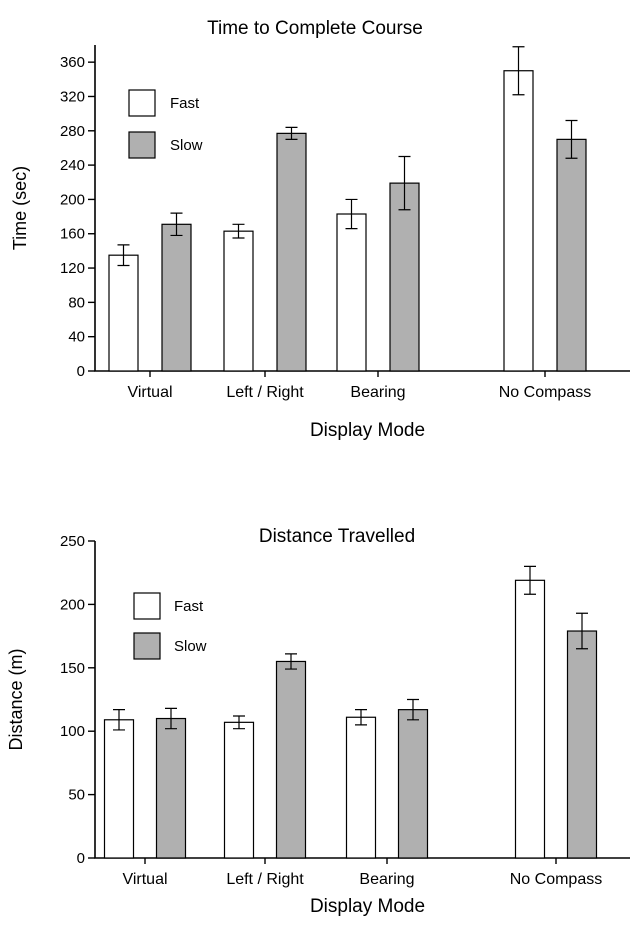 This screenshot has height=928, width=639. Describe the element at coordinates (72, 131) in the screenshot. I see `y-tick-label: 280` at that location.